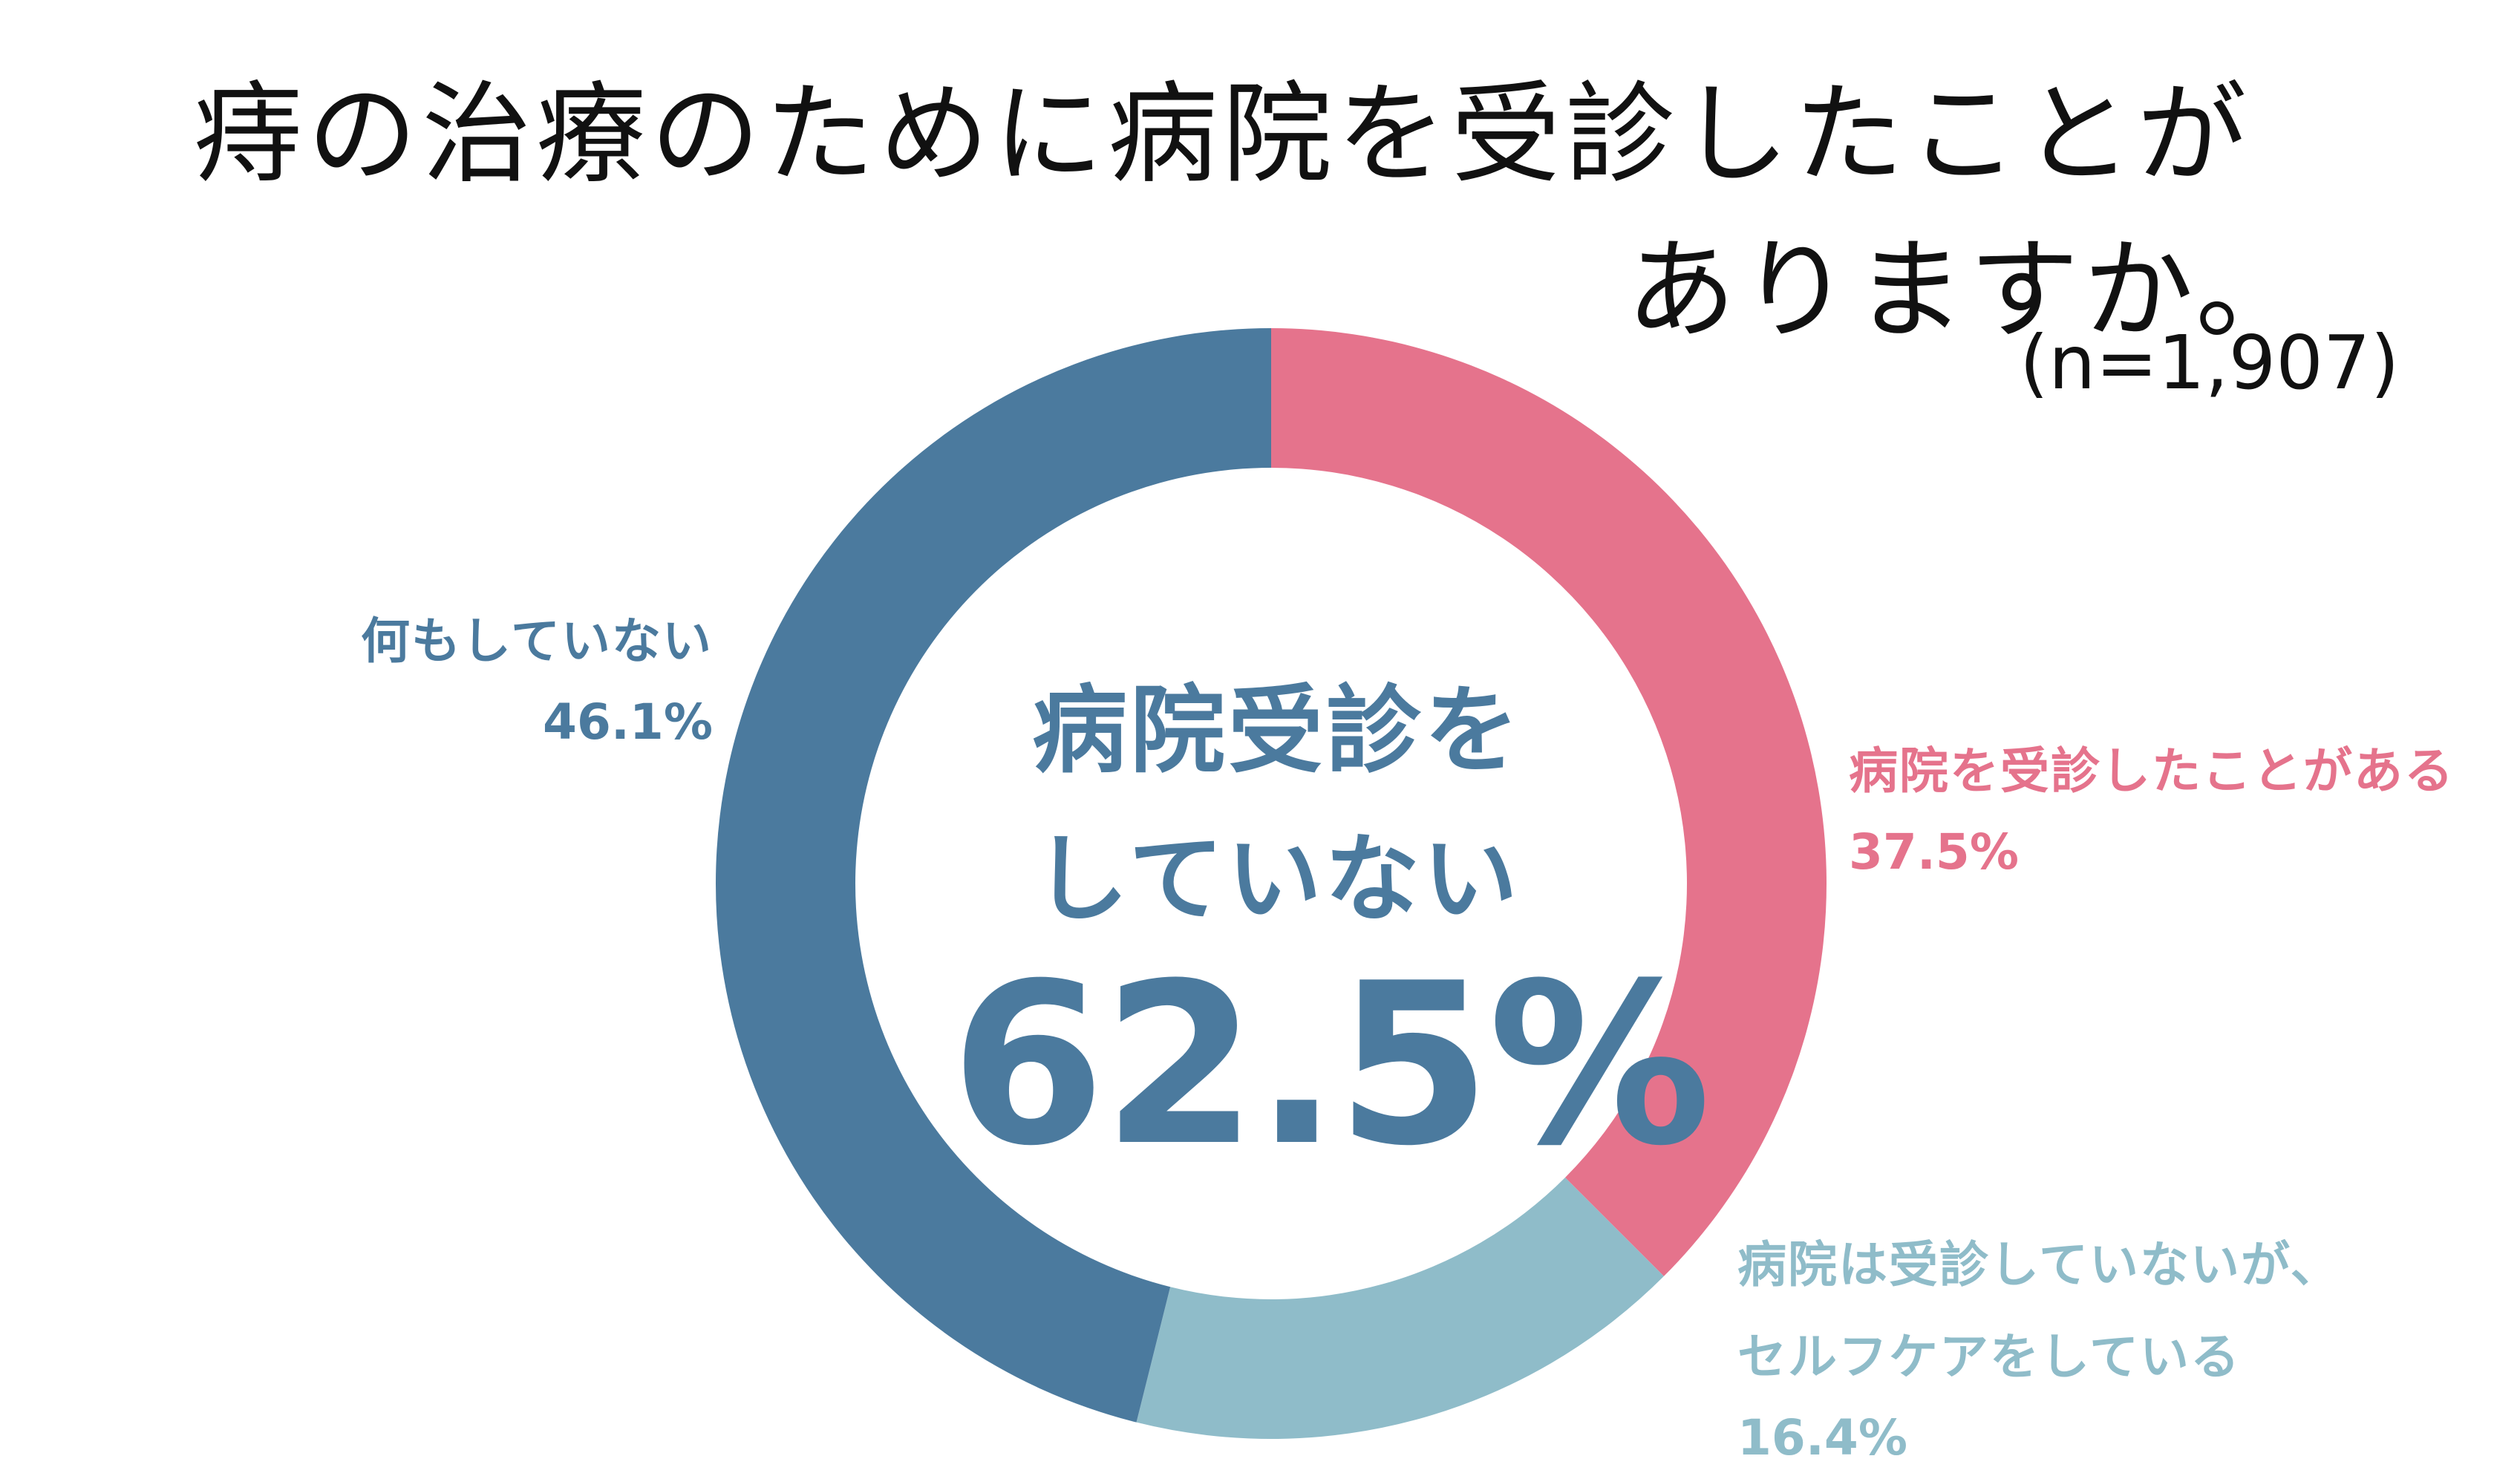  Describe the element at coordinates (2210, 362) in the screenshot. I see `sample-size-label: (n=1,907)` at that location.